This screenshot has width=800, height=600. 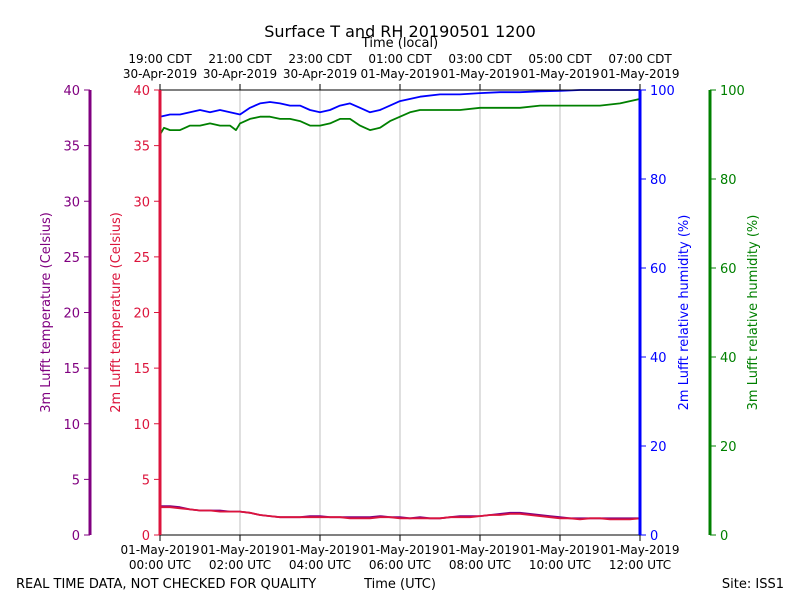 What do you see at coordinates (560, 59) in the screenshot?
I see `top-tick-label-time: 05:00 CDT` at bounding box center [560, 59].